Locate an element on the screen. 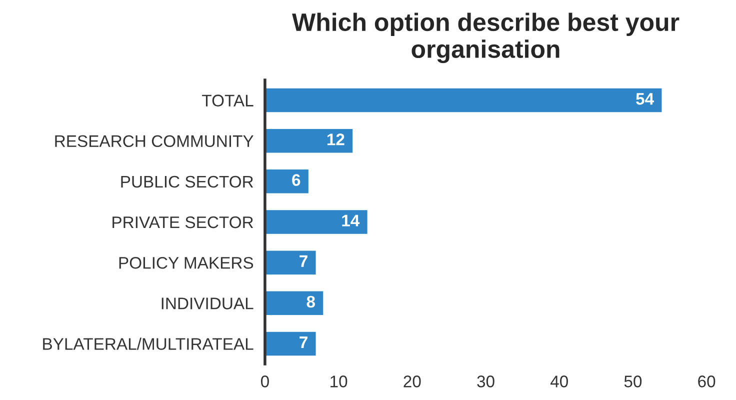  data-label: 8 is located at coordinates (310, 302).